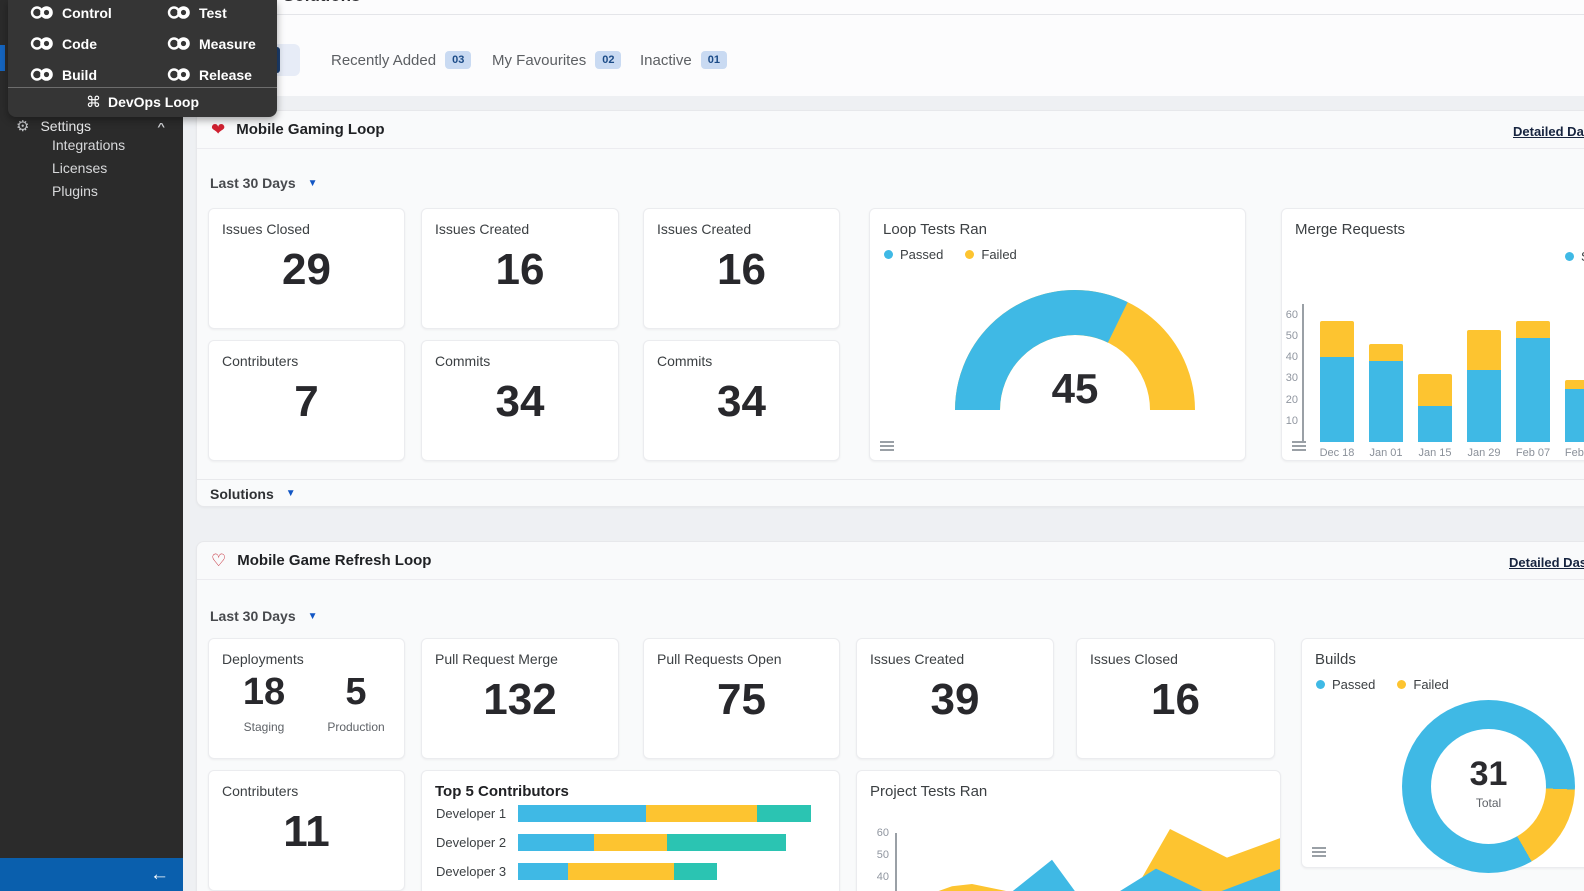 The width and height of the screenshot is (1584, 891). What do you see at coordinates (1335, 659) in the screenshot?
I see `chart-title: Builds` at bounding box center [1335, 659].